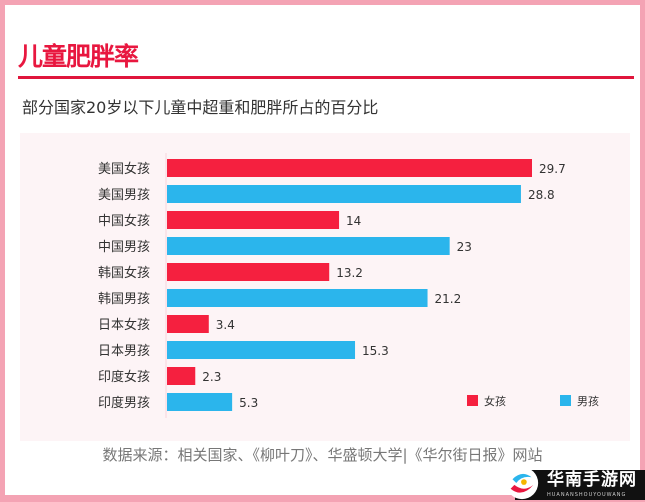  What do you see at coordinates (124, 169) in the screenshot?
I see `category-label: 美国女孩` at bounding box center [124, 169].